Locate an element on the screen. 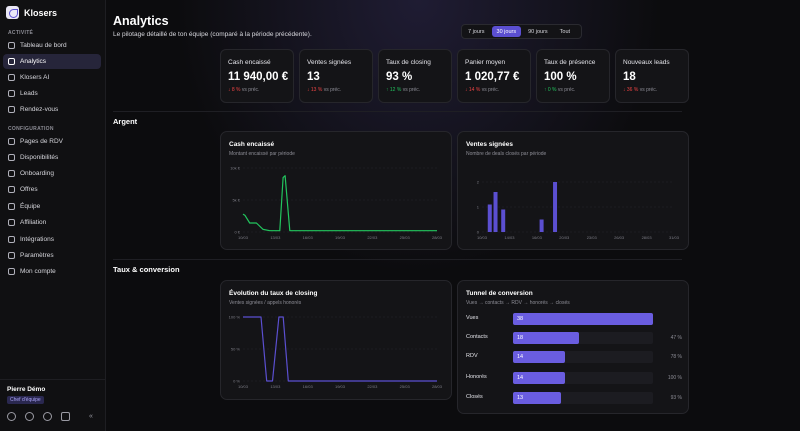 The height and width of the screenshot is (431, 800). chart-icon is located at coordinates (11, 61).